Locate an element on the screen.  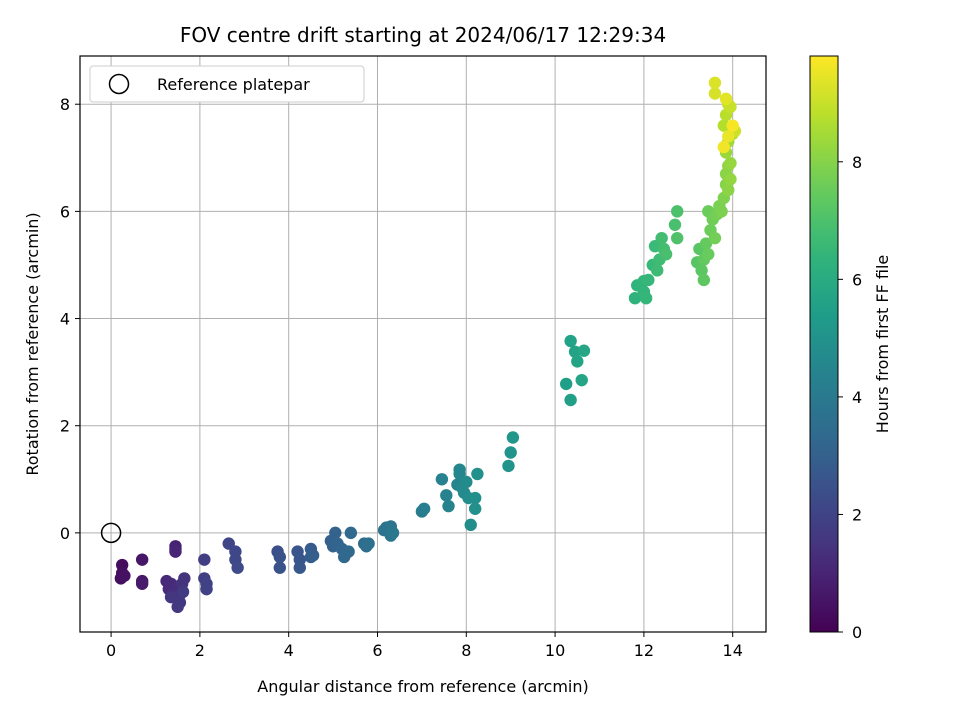
colorbar-tick-label: 6 is located at coordinates (857, 279).